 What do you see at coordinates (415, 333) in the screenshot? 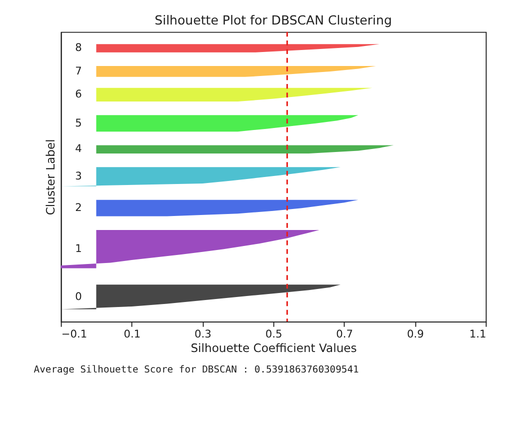
I see `x-tick-label: 0.9` at bounding box center [415, 333].